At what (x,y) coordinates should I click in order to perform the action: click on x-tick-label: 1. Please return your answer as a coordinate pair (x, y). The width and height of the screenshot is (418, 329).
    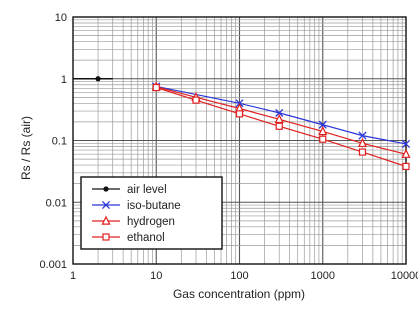
    Looking at the image, I should click on (73, 276).